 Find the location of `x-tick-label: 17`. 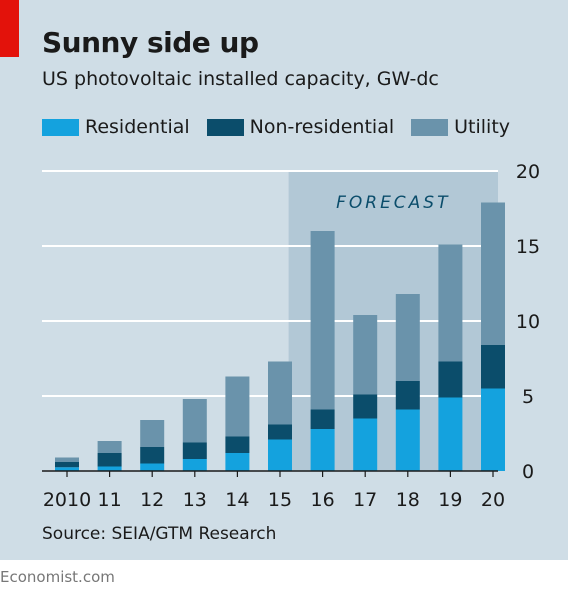

x-tick-label: 17 is located at coordinates (365, 500).